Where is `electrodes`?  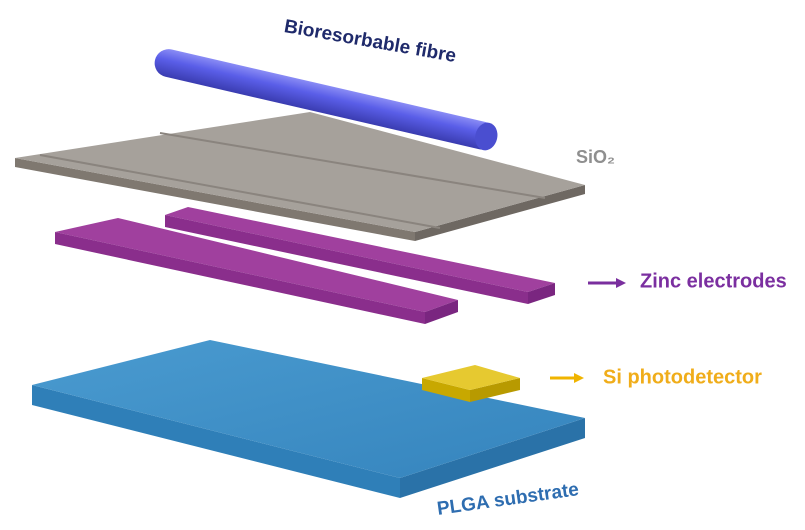
electrodes is located at coordinates (305, 265).